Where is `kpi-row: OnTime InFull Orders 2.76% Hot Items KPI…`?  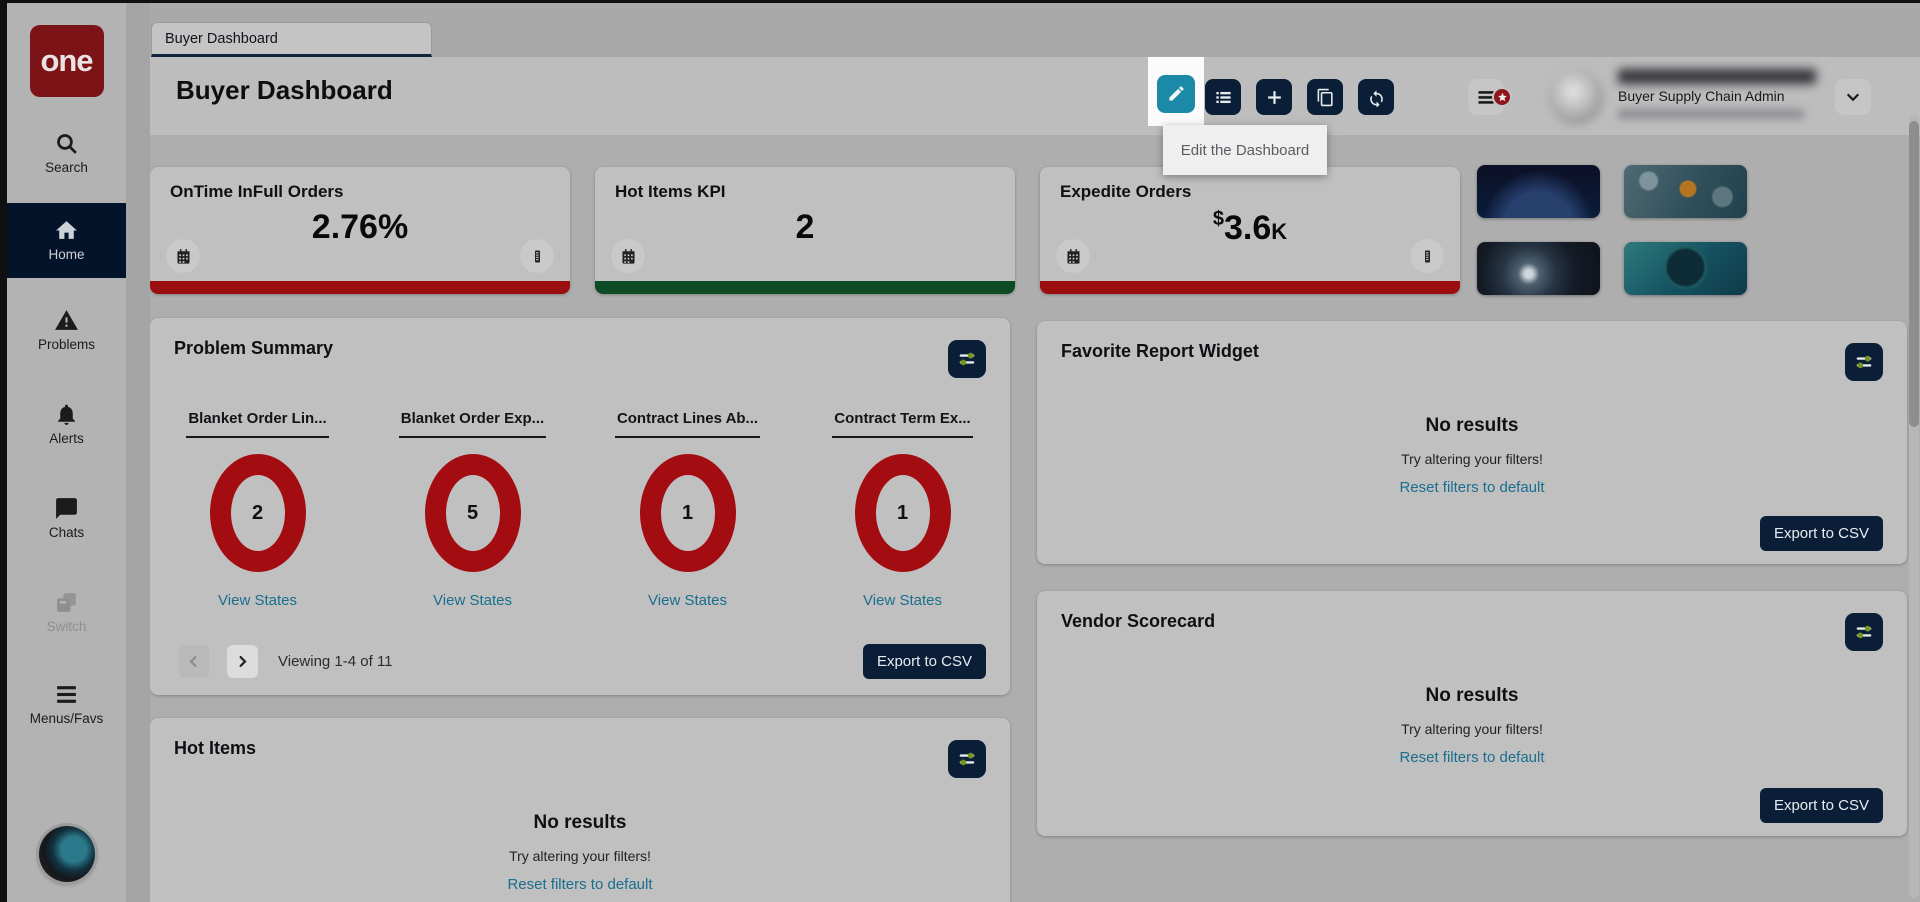 kpi-row: OnTime InFull Orders 2.76% Hot Items KPI… is located at coordinates (805, 230).